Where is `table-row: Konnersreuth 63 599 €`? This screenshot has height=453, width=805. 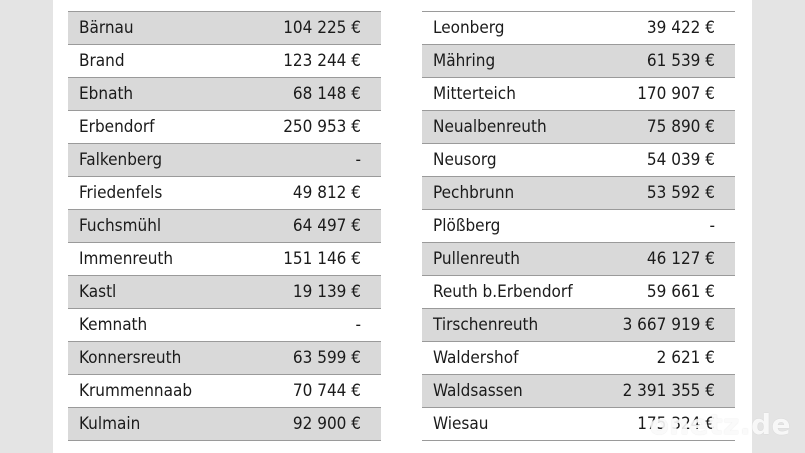 table-row: Konnersreuth 63 599 € is located at coordinates (224, 358).